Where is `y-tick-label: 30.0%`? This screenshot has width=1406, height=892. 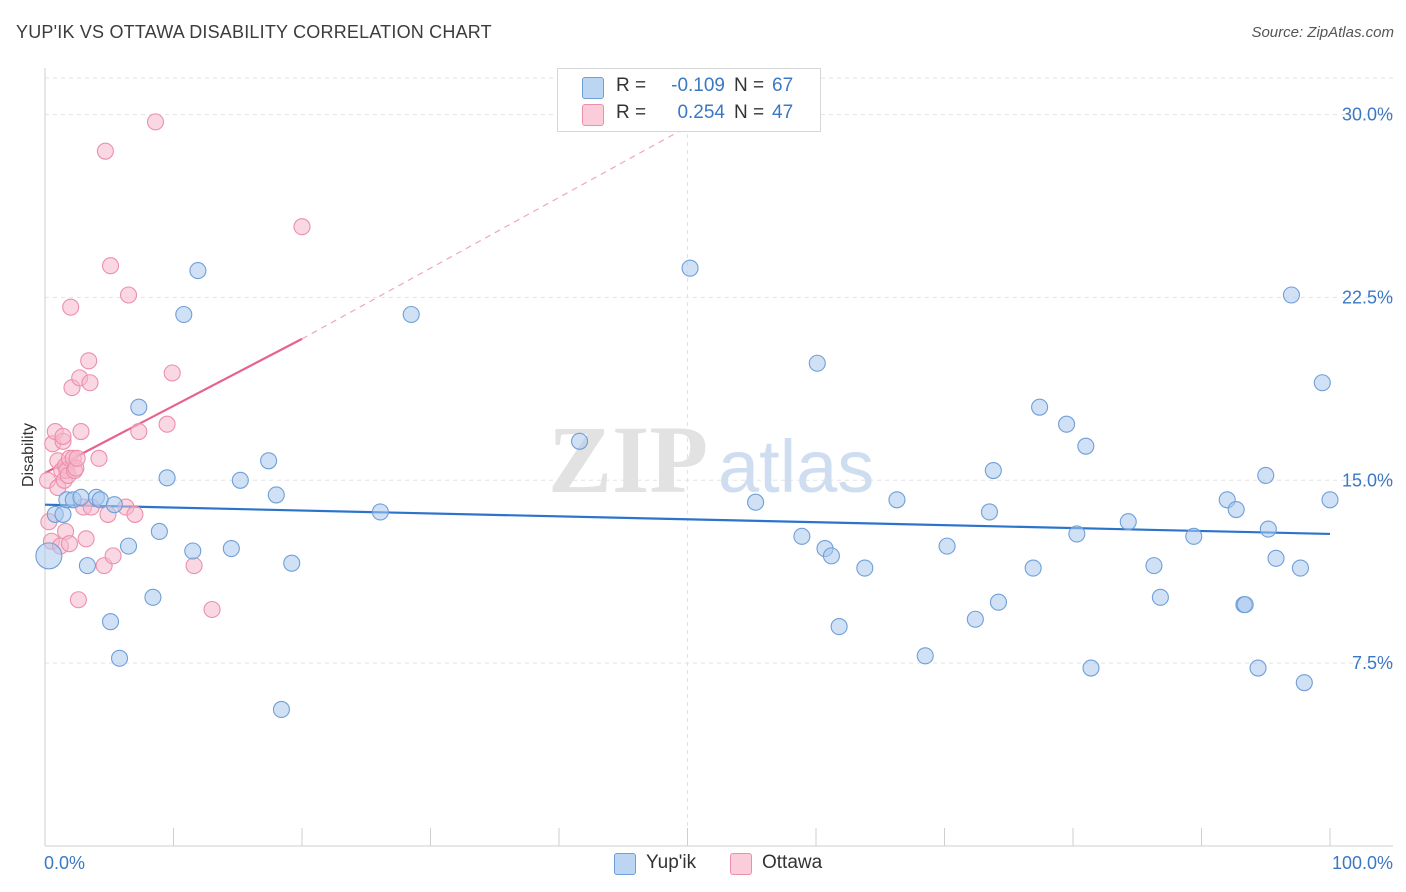
y-tick-label: 30.0% is located at coordinates (1367, 115).